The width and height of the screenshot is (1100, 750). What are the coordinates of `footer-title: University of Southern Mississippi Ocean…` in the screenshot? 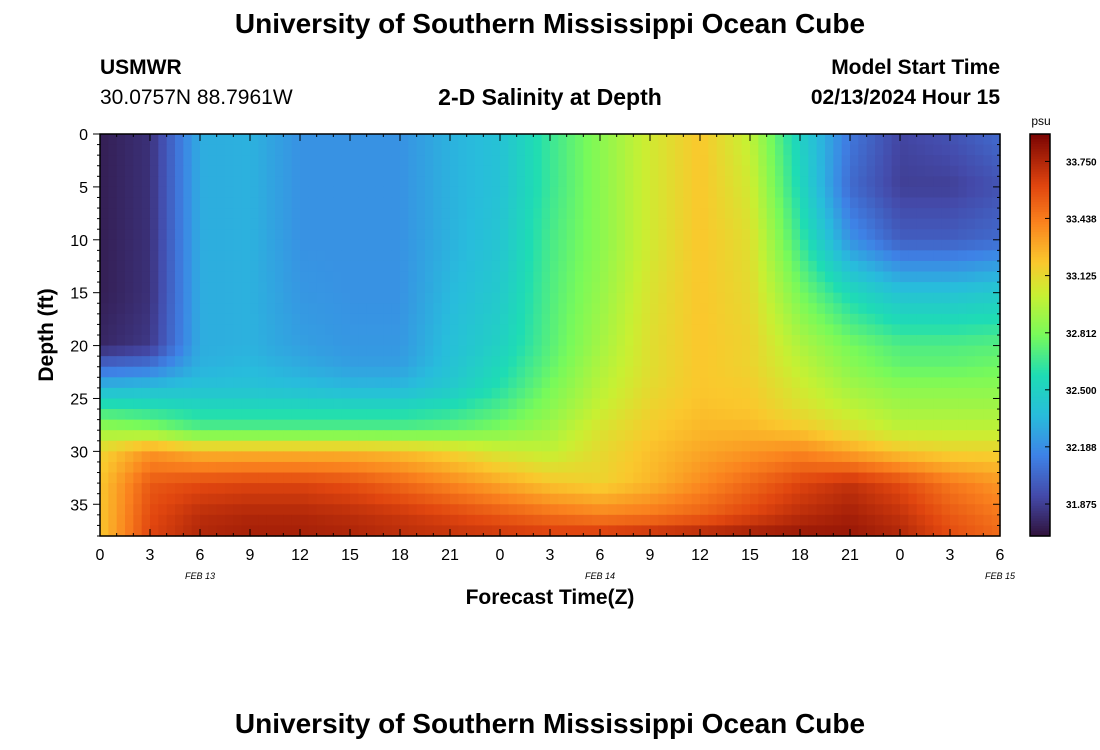 It's located at (550, 723).